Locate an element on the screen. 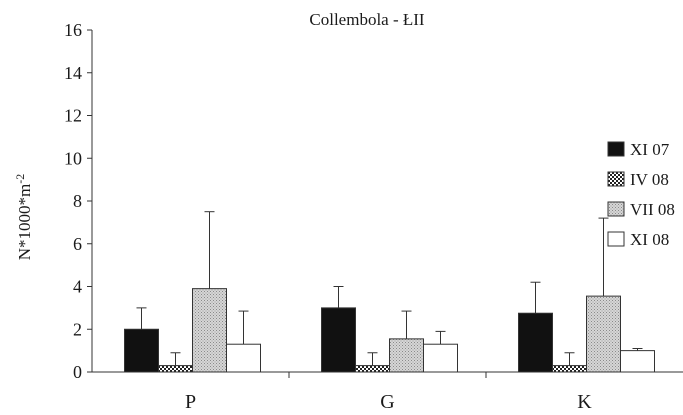 The width and height of the screenshot is (683, 415). y-tick-label: 0 is located at coordinates (77, 372).